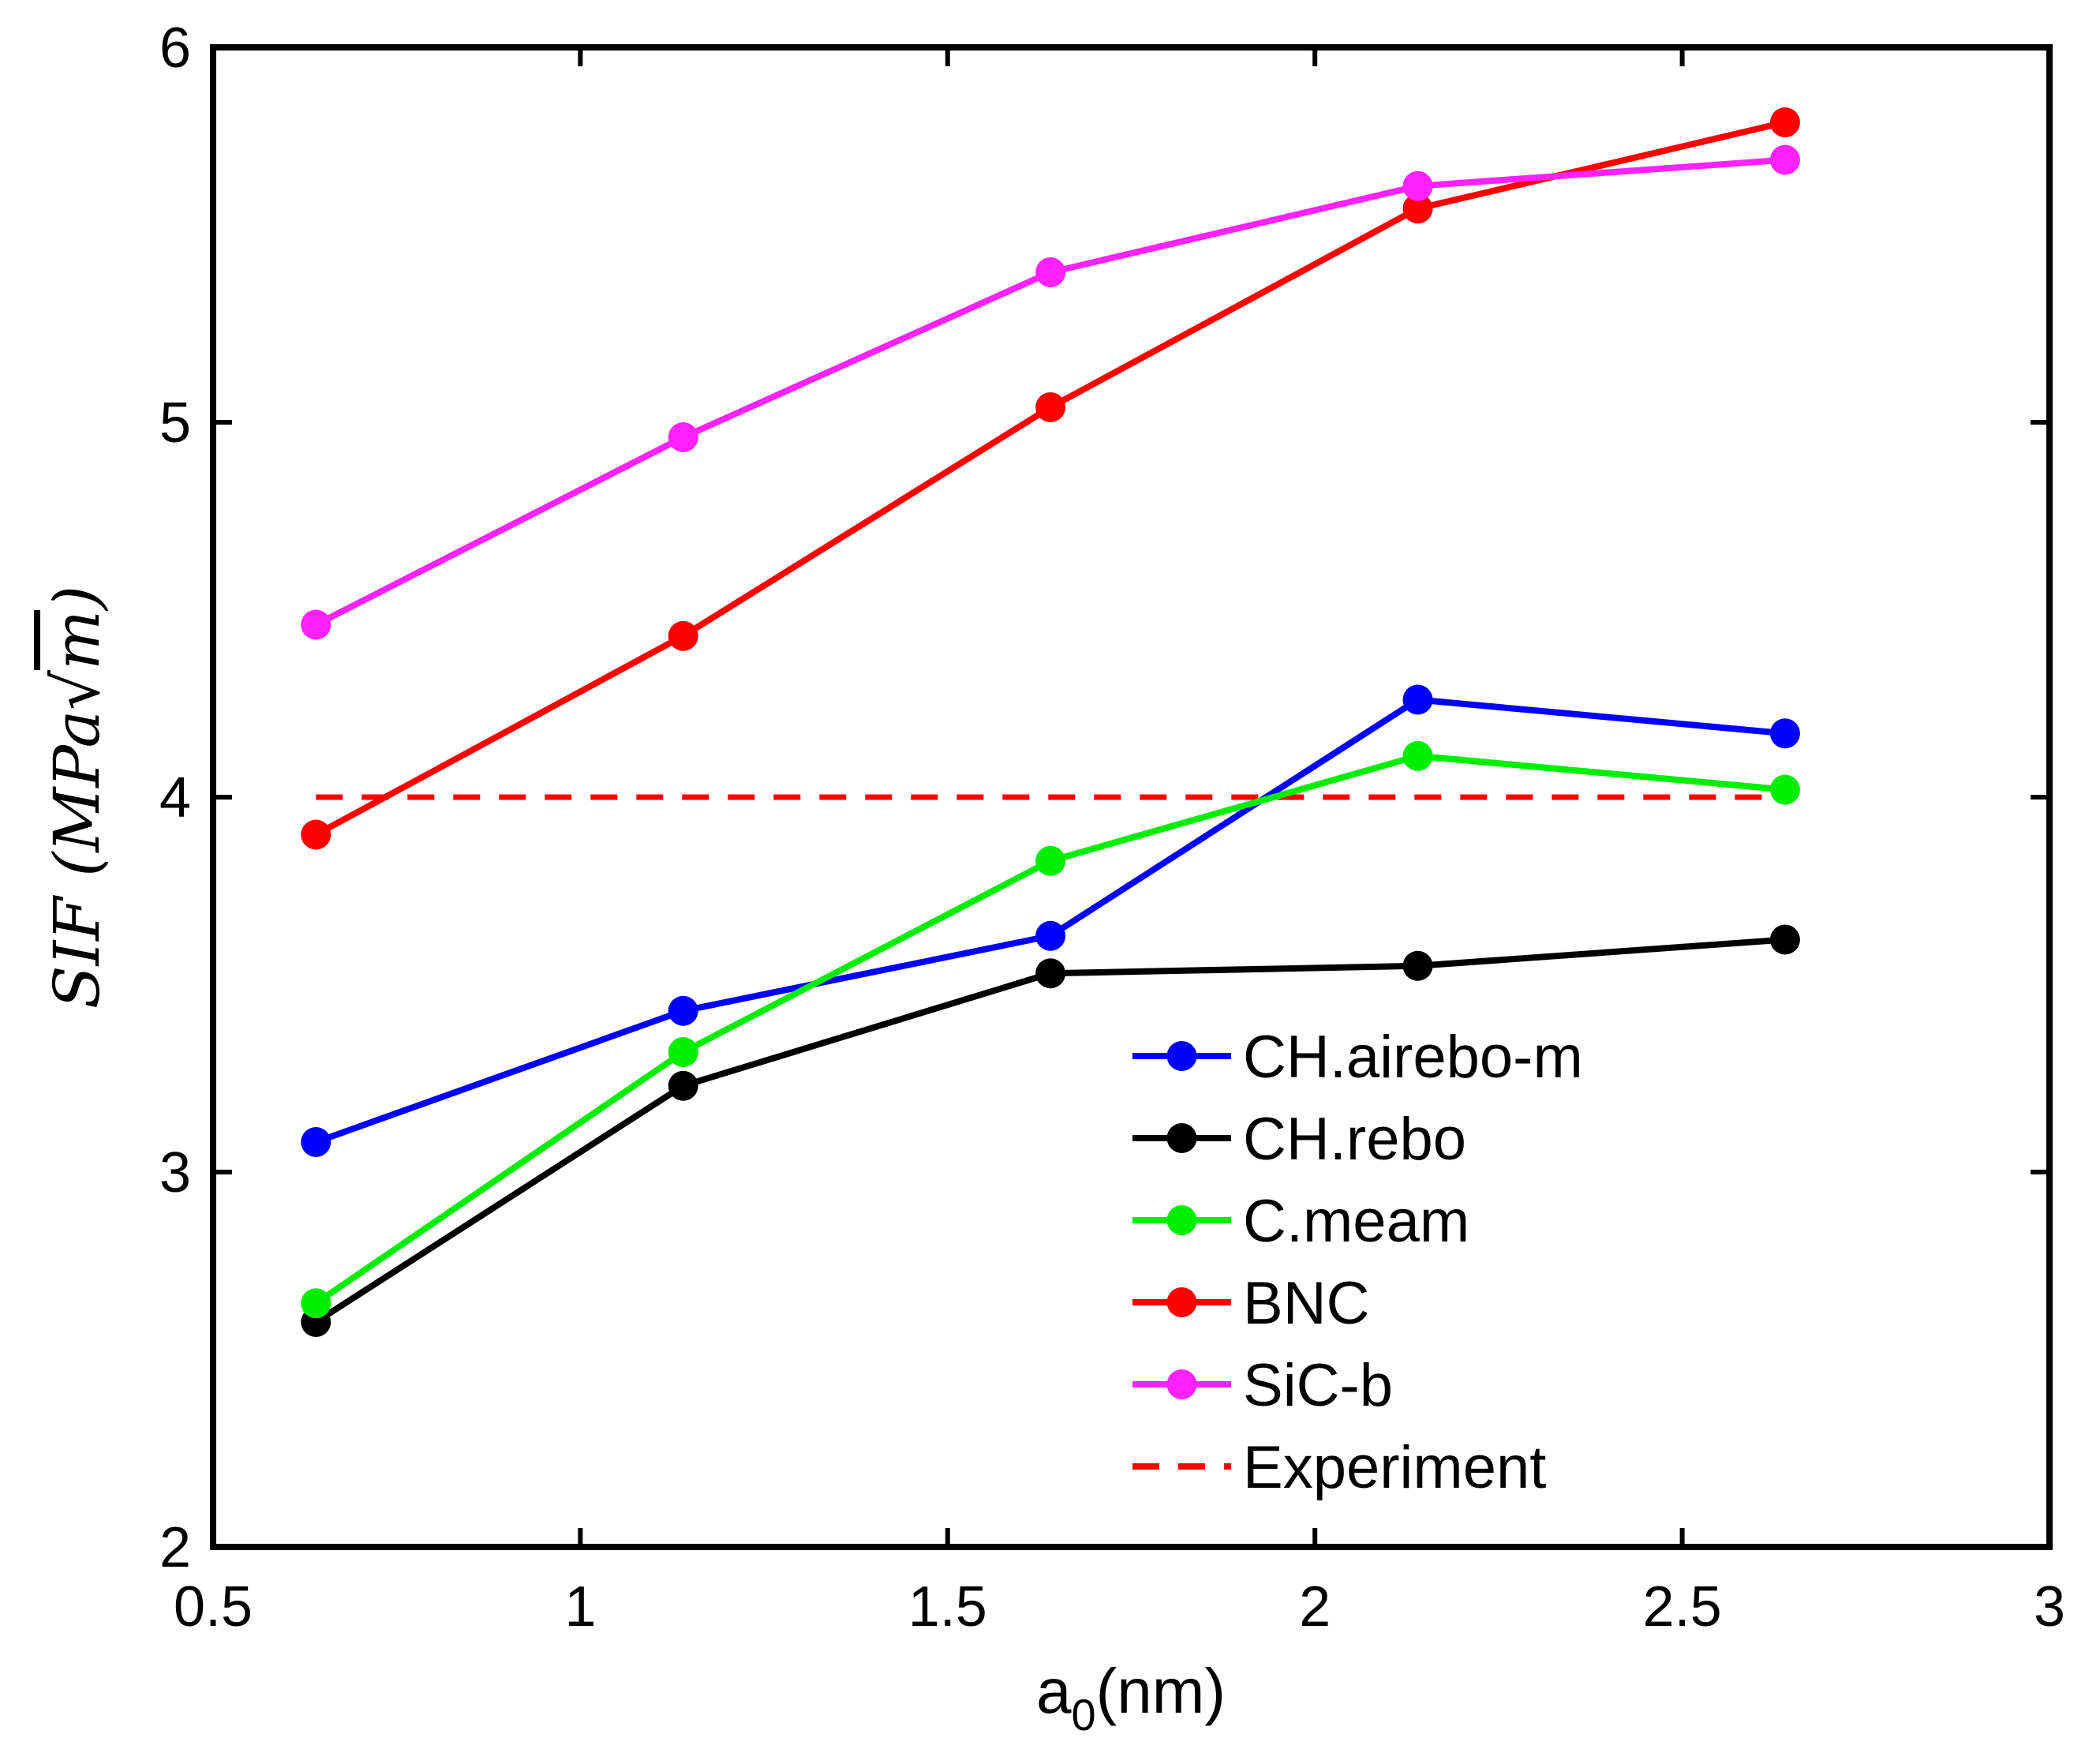 This screenshot has width=2085, height=1764. Describe the element at coordinates (1682, 1607) in the screenshot. I see `x-tick-label: 2.5` at that location.